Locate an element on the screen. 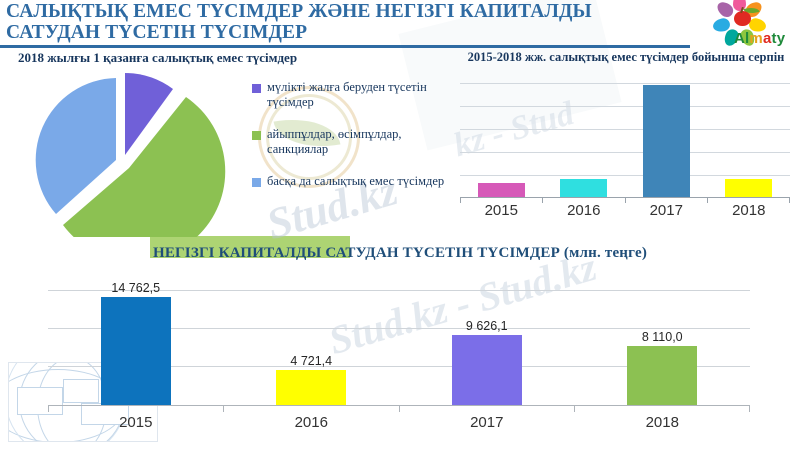  pie-slice-rent is located at coordinates (149, 114).